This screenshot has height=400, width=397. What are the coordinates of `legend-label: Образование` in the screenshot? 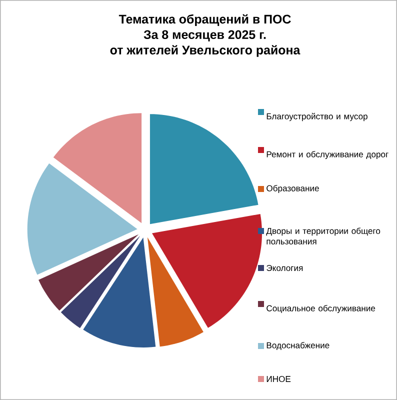 It's located at (292, 189).